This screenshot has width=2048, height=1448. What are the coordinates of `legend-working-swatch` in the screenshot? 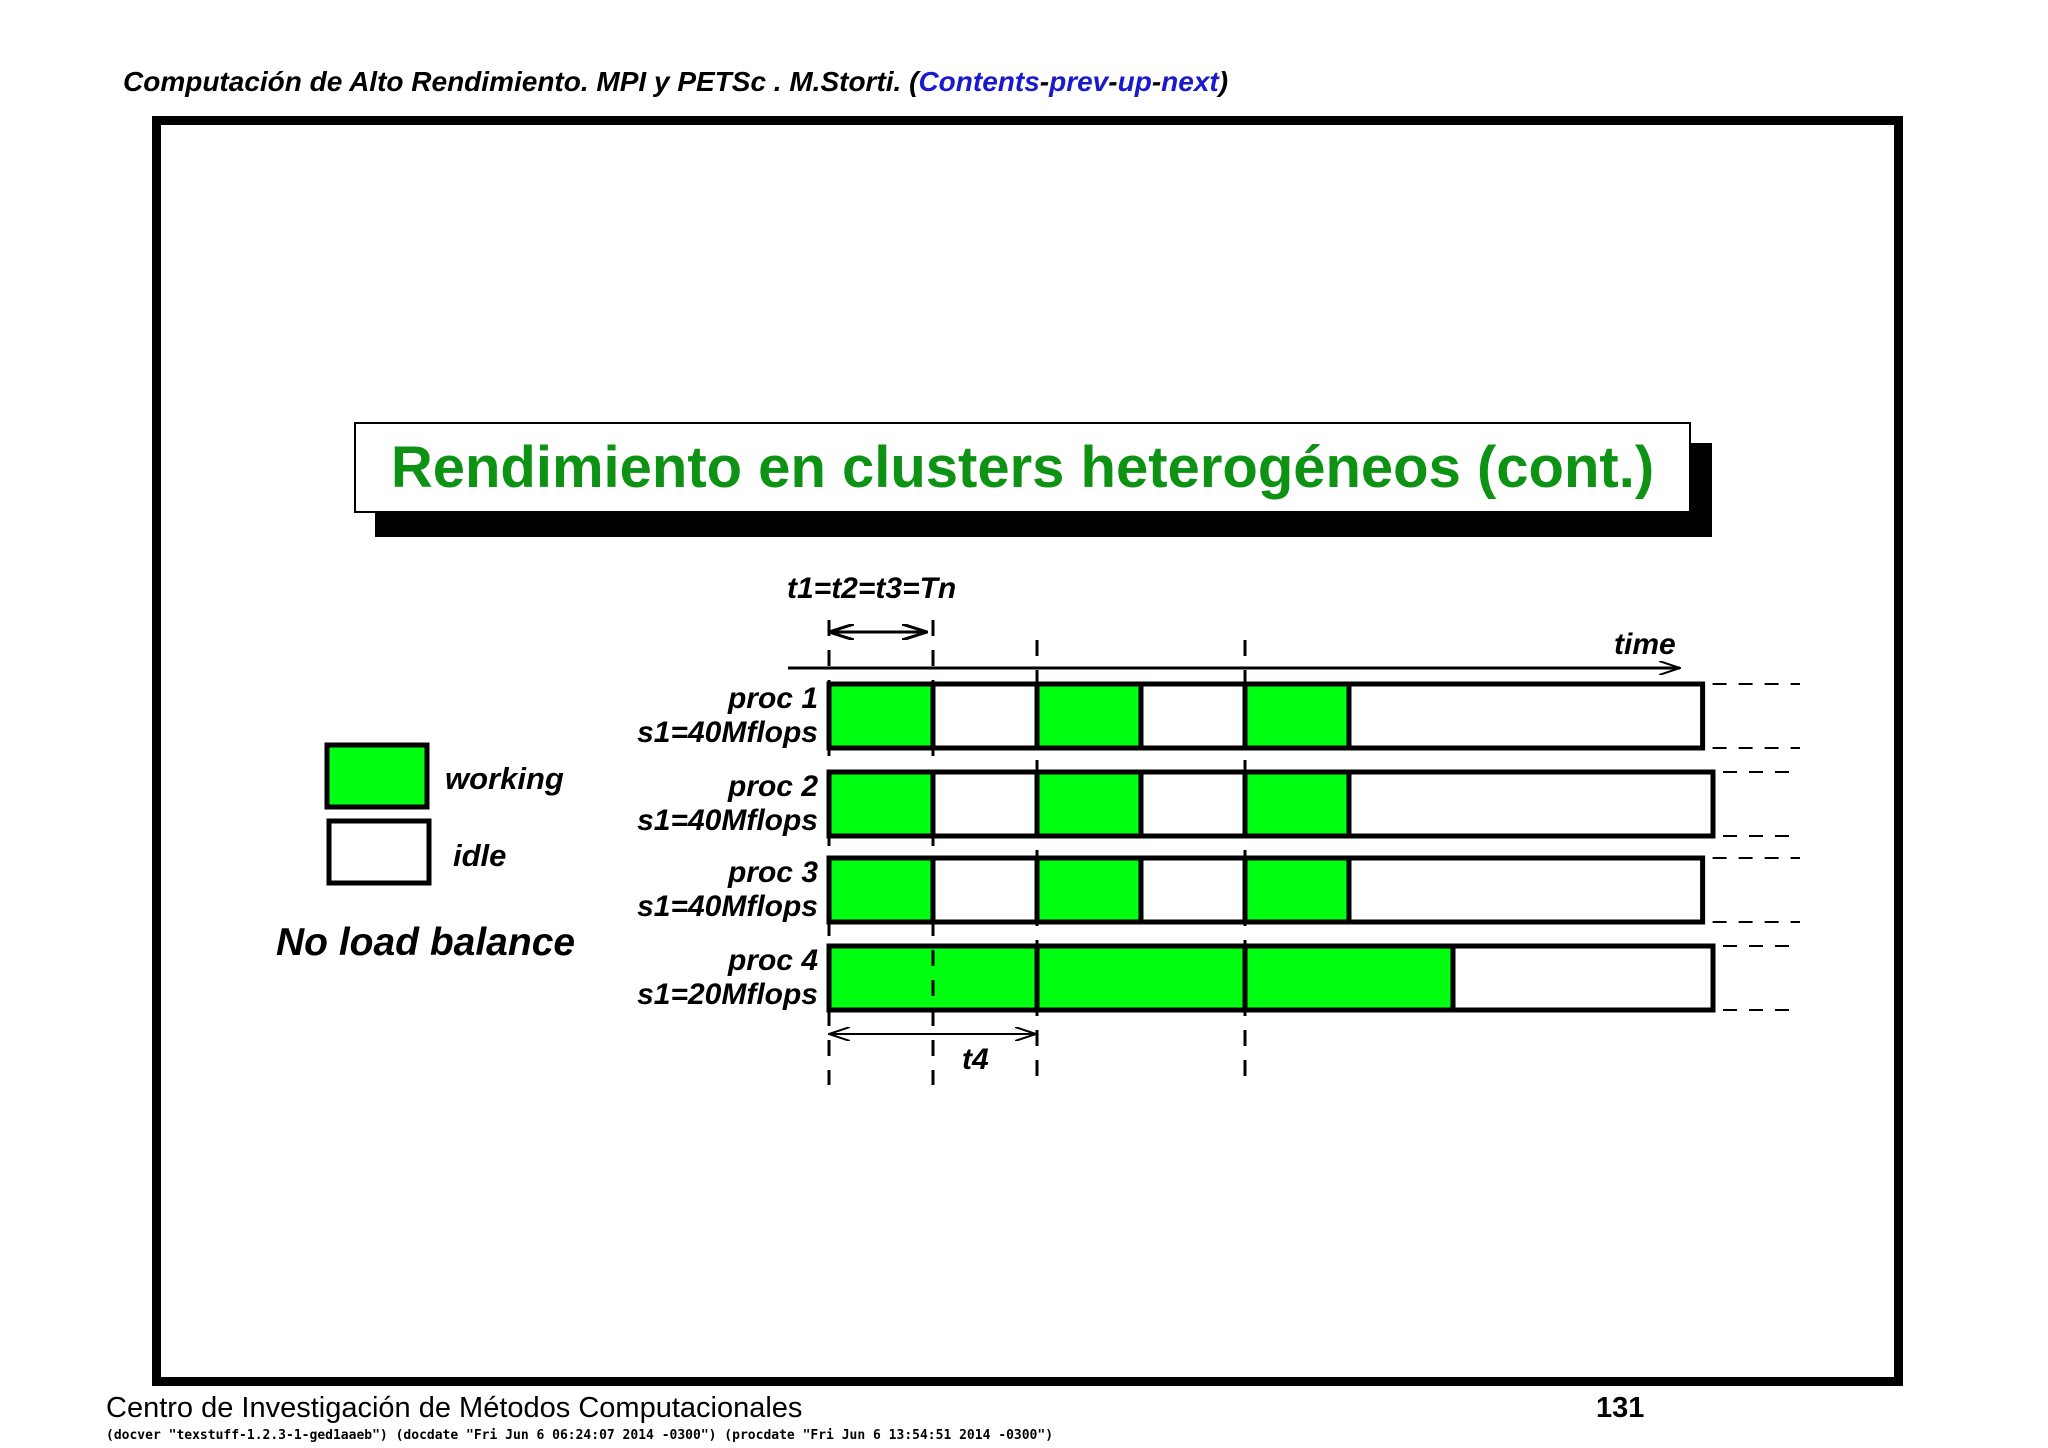 It's located at (377, 776).